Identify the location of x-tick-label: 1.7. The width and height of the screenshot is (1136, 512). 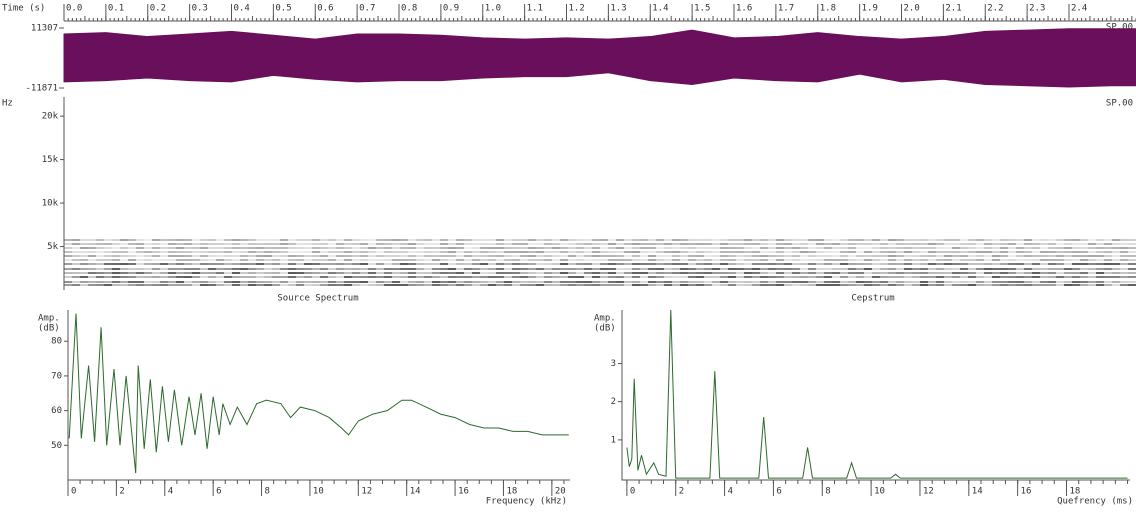
(786, 9).